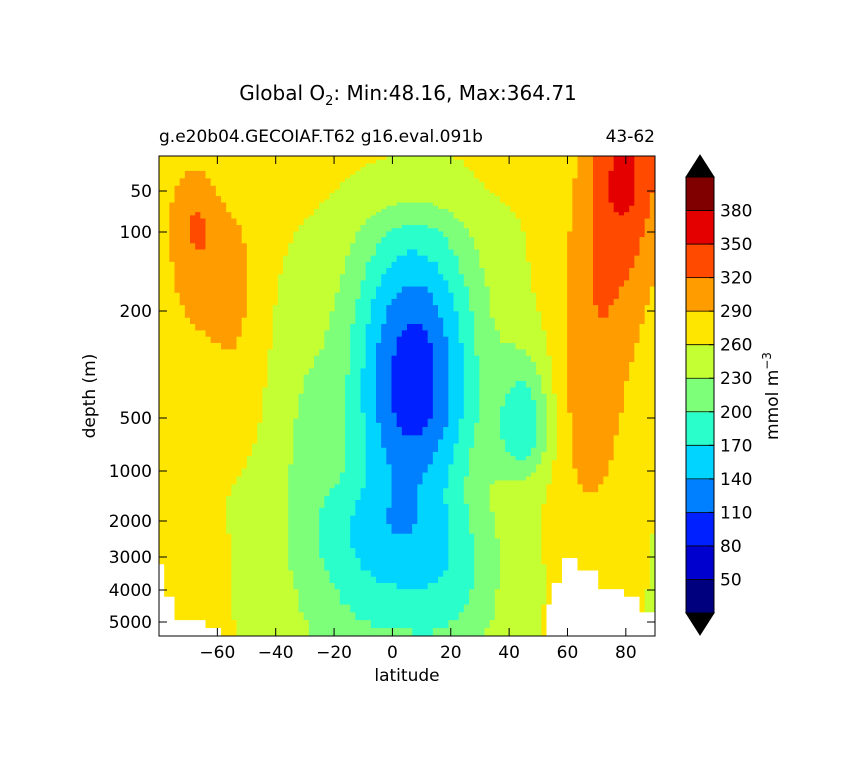 Image resolution: width=863 pixels, height=766 pixels. Describe the element at coordinates (736, 379) in the screenshot. I see `colorbar-tick-label: 230` at that location.